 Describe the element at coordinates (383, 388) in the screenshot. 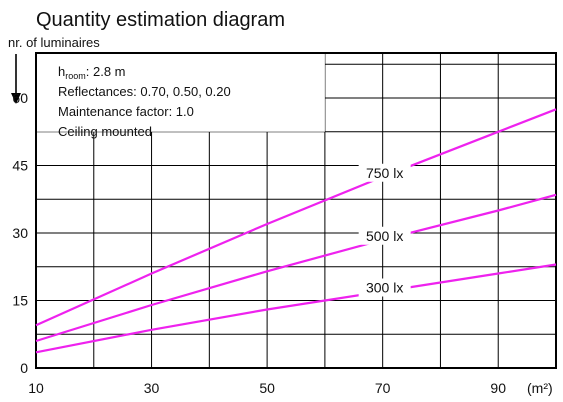

I see `x-tick-label: 70` at that location.